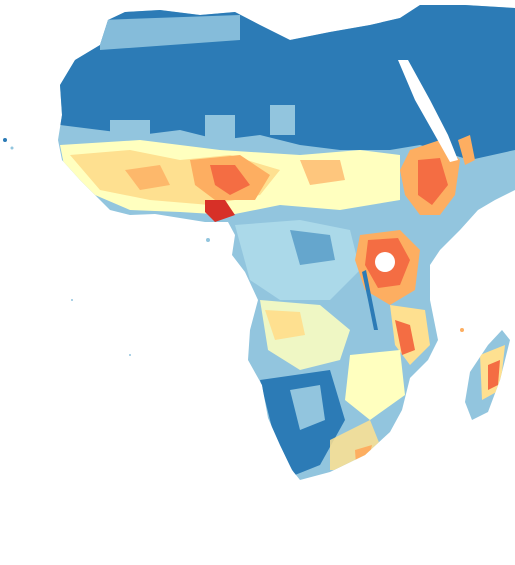 The image size is (515, 565). What do you see at coordinates (385, 262) in the screenshot?
I see `lake-victoria` at bounding box center [385, 262].